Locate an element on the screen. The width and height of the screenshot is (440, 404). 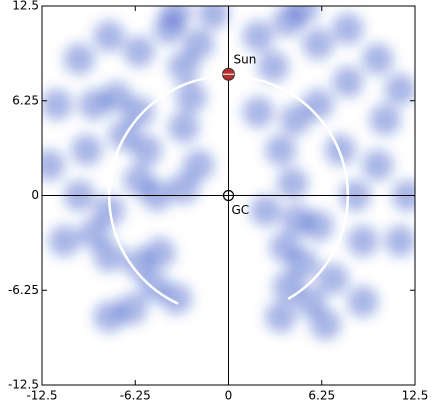
y-tick-label: -12.5 is located at coordinates (23, 385).